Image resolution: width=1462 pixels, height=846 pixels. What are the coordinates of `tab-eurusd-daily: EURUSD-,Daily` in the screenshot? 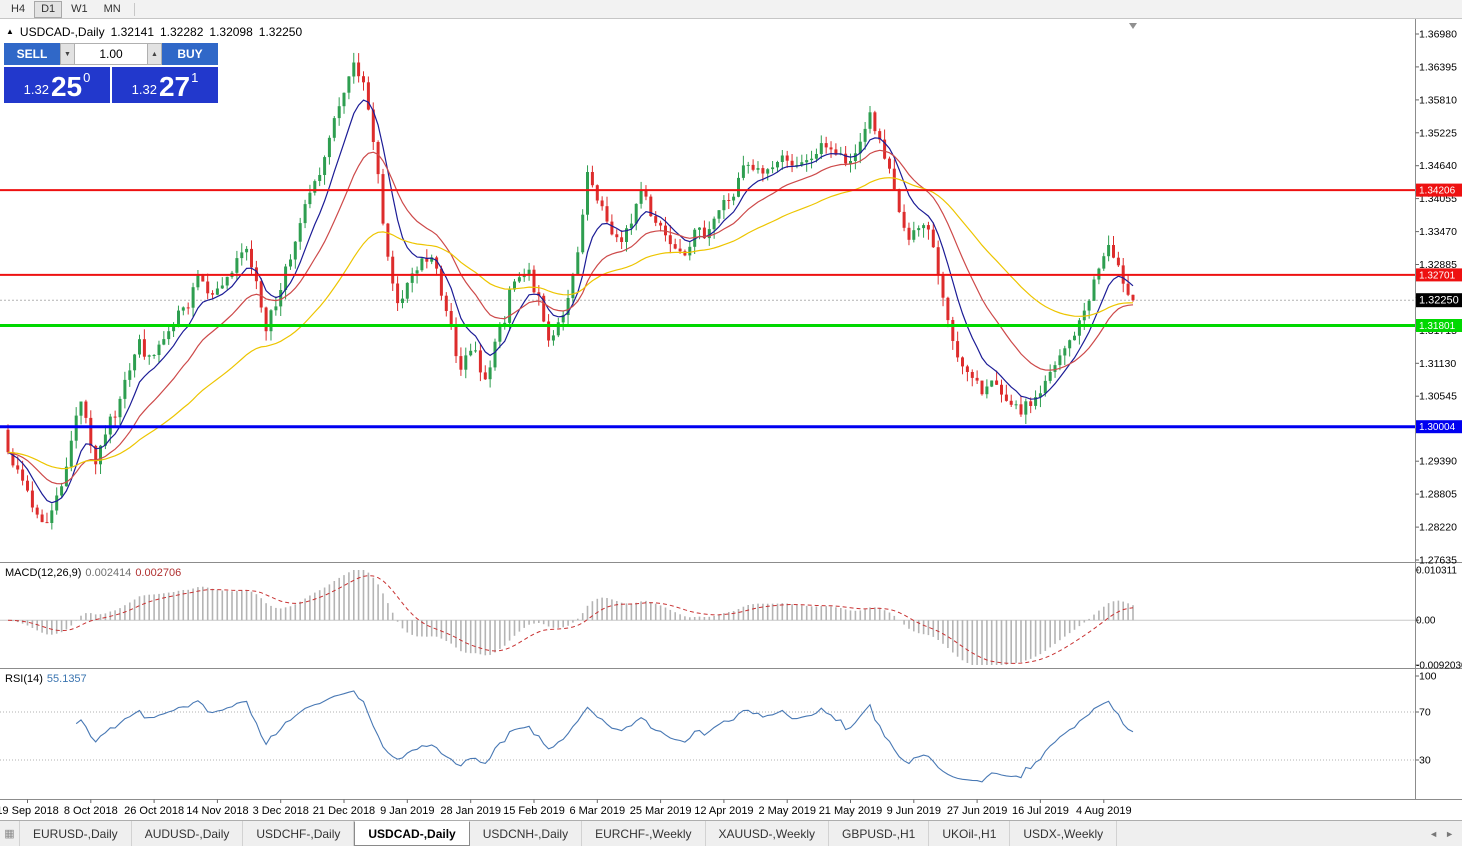 It's located at (76, 833).